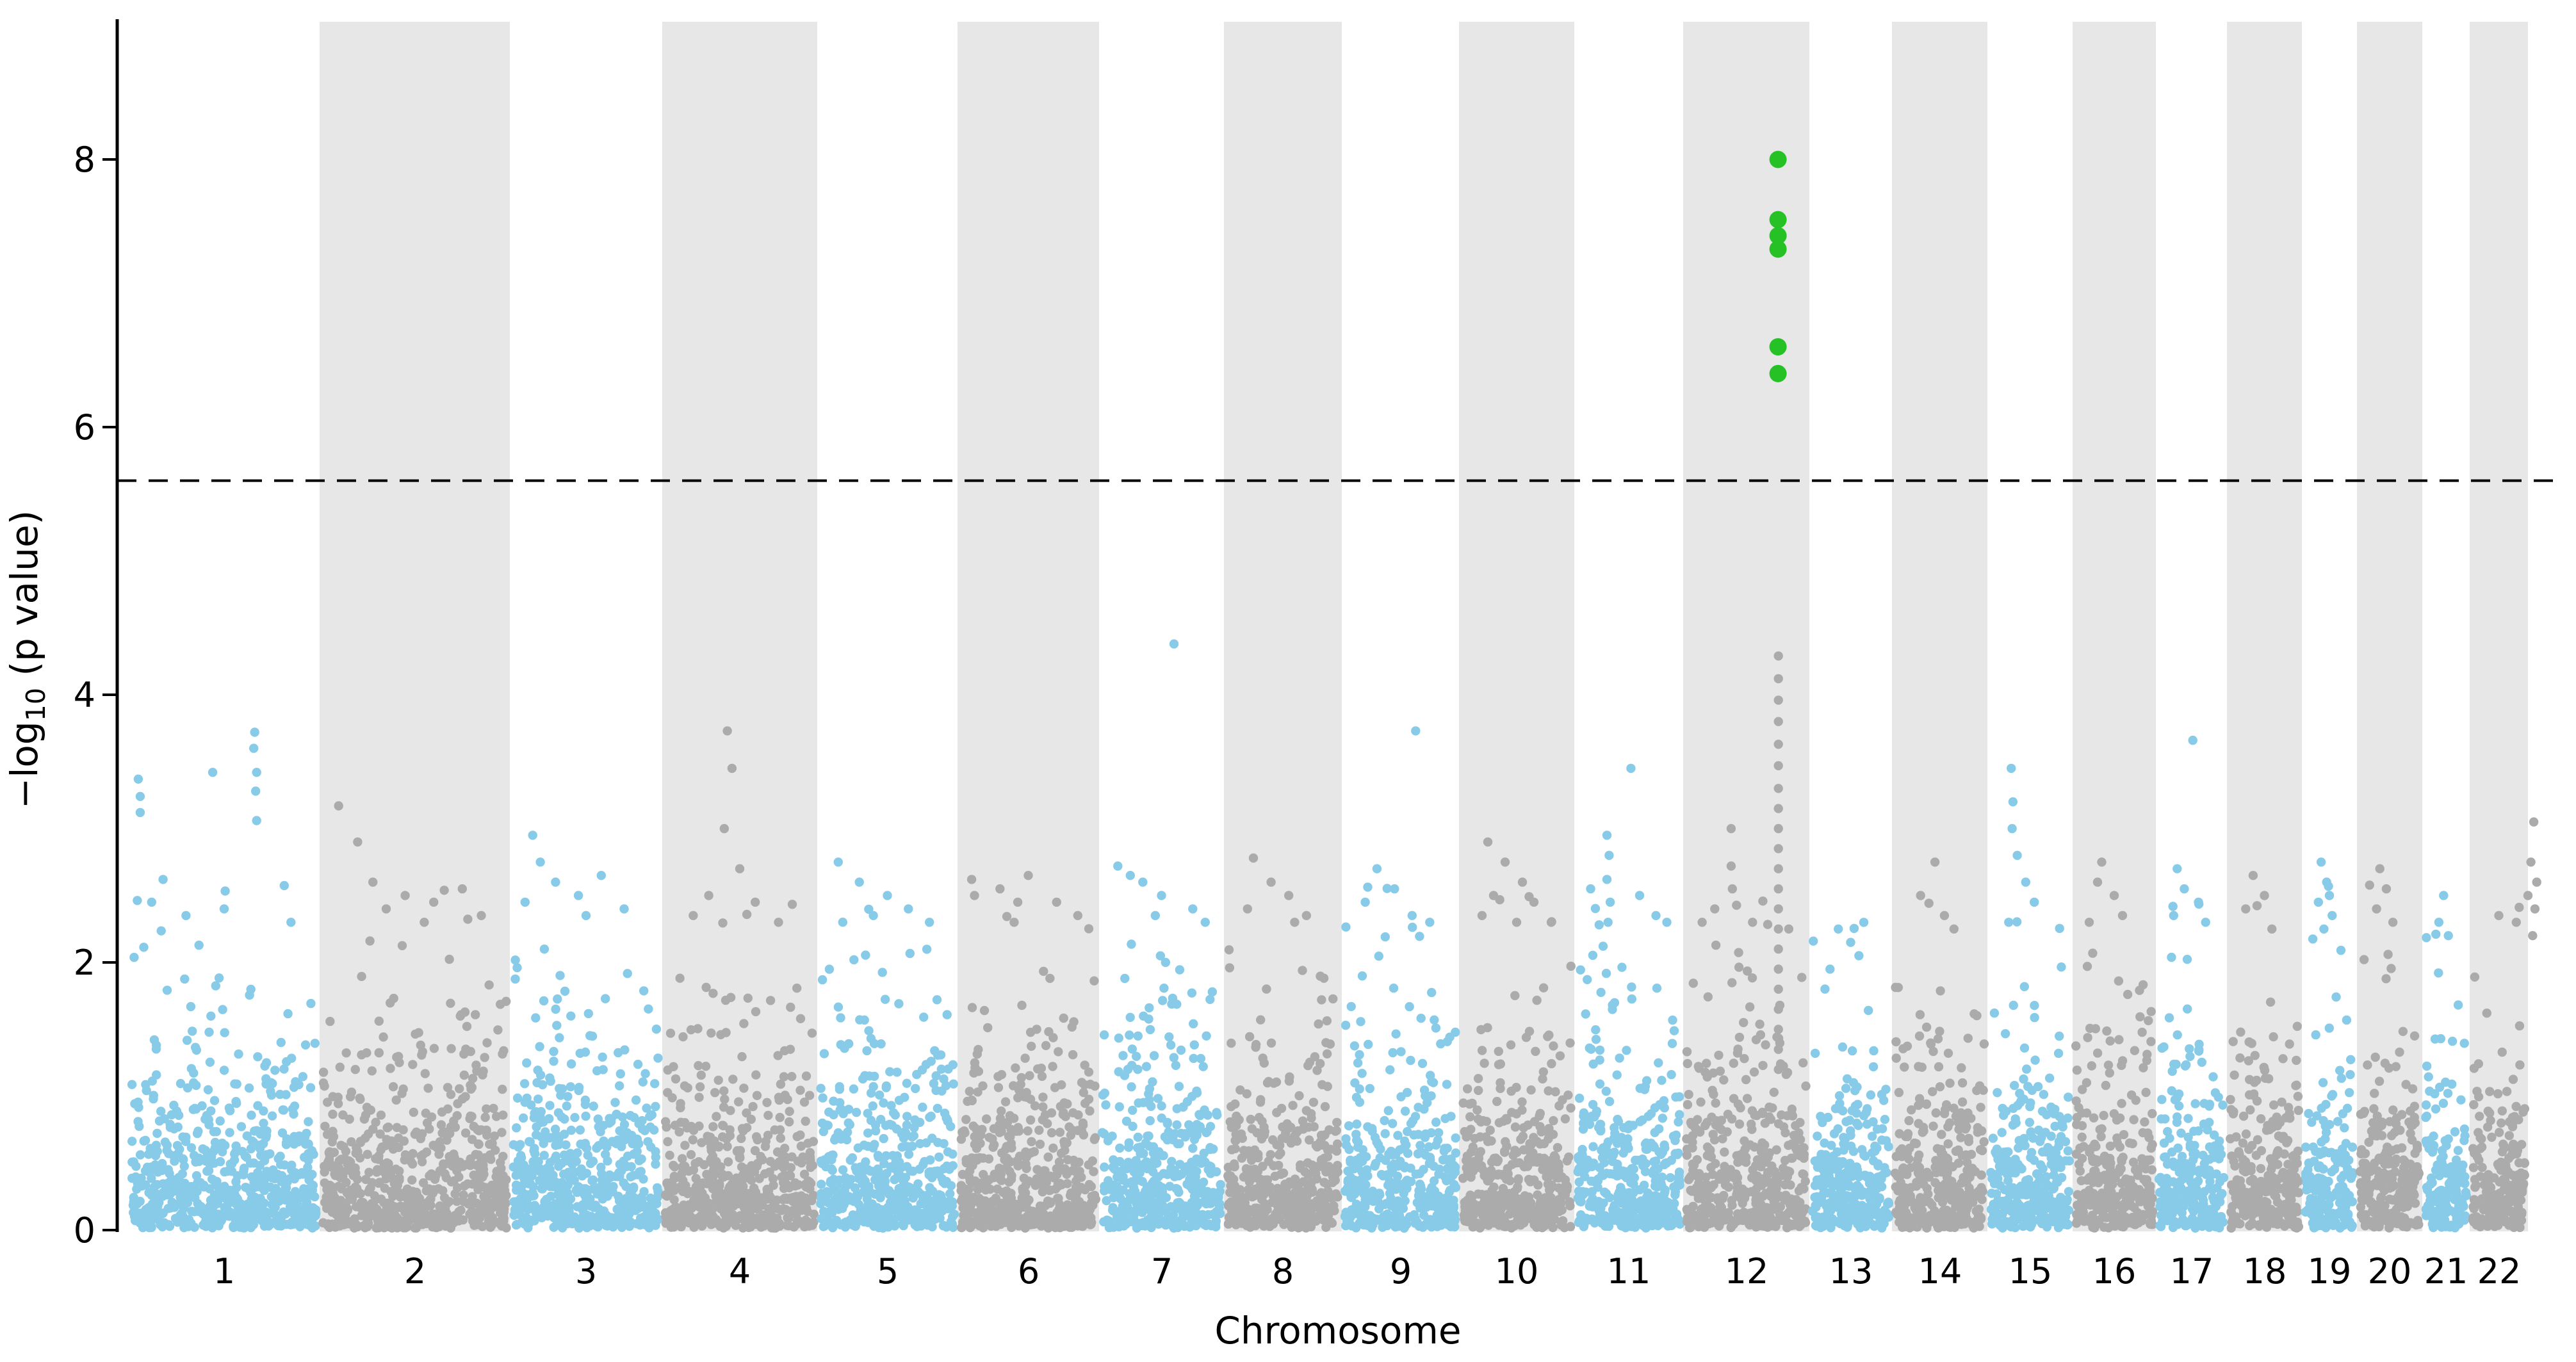  Describe the element at coordinates (2031, 1271) in the screenshot. I see `x-tick-label-15: 15` at that location.